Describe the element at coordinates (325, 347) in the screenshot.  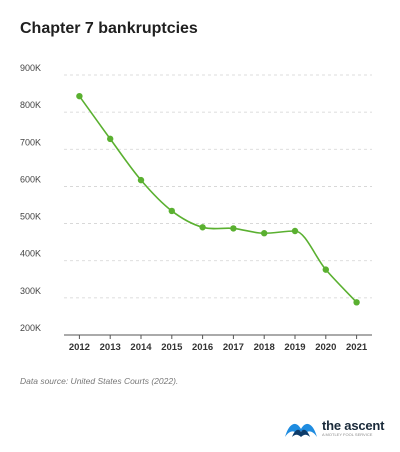
I see `x-tick-label: 2020` at that location.